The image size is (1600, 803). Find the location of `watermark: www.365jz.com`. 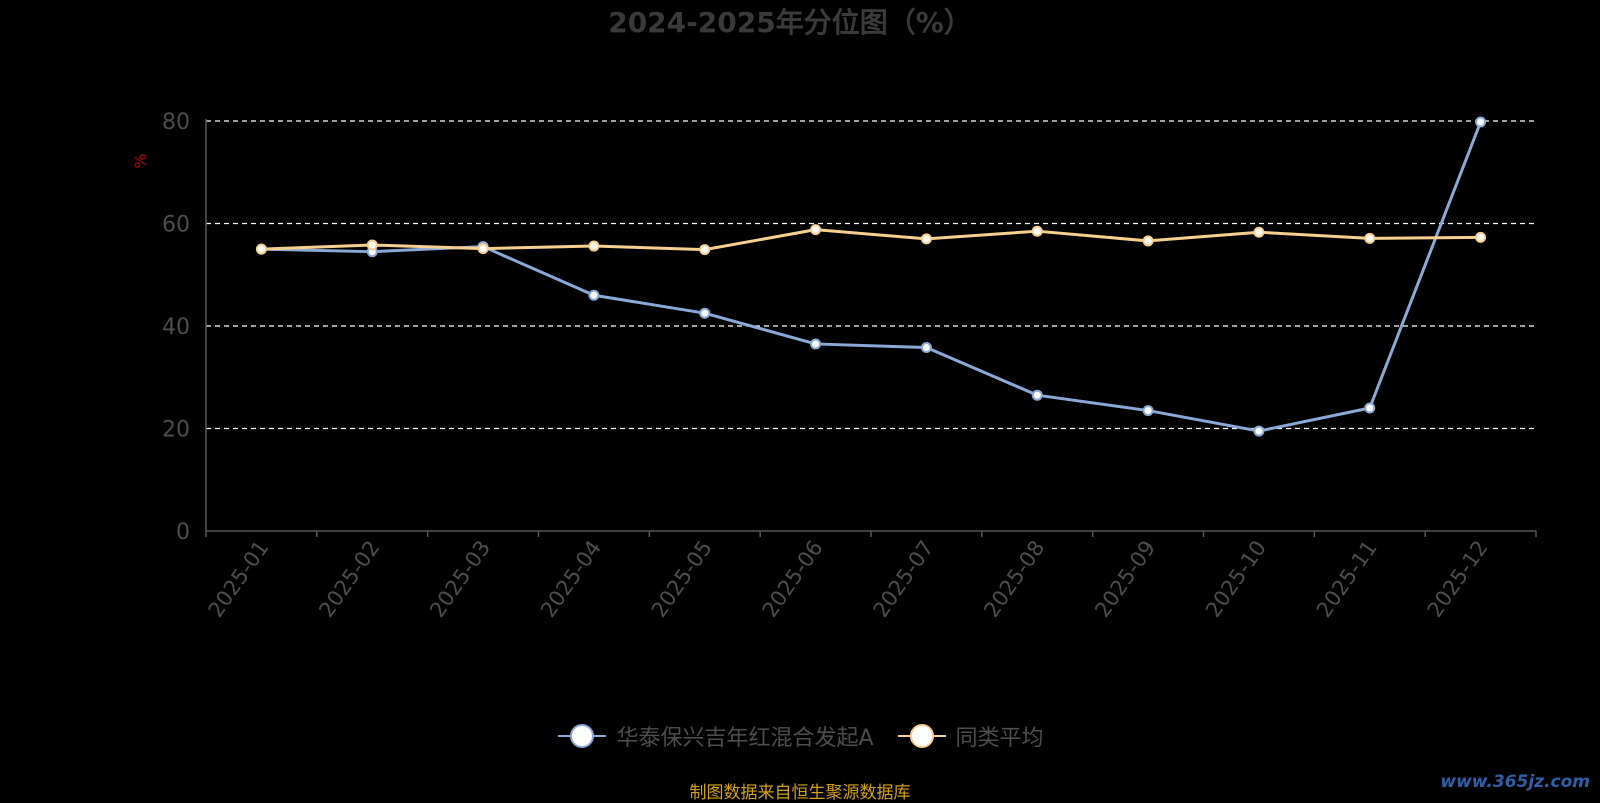

watermark: www.365jz.com is located at coordinates (1515, 782).